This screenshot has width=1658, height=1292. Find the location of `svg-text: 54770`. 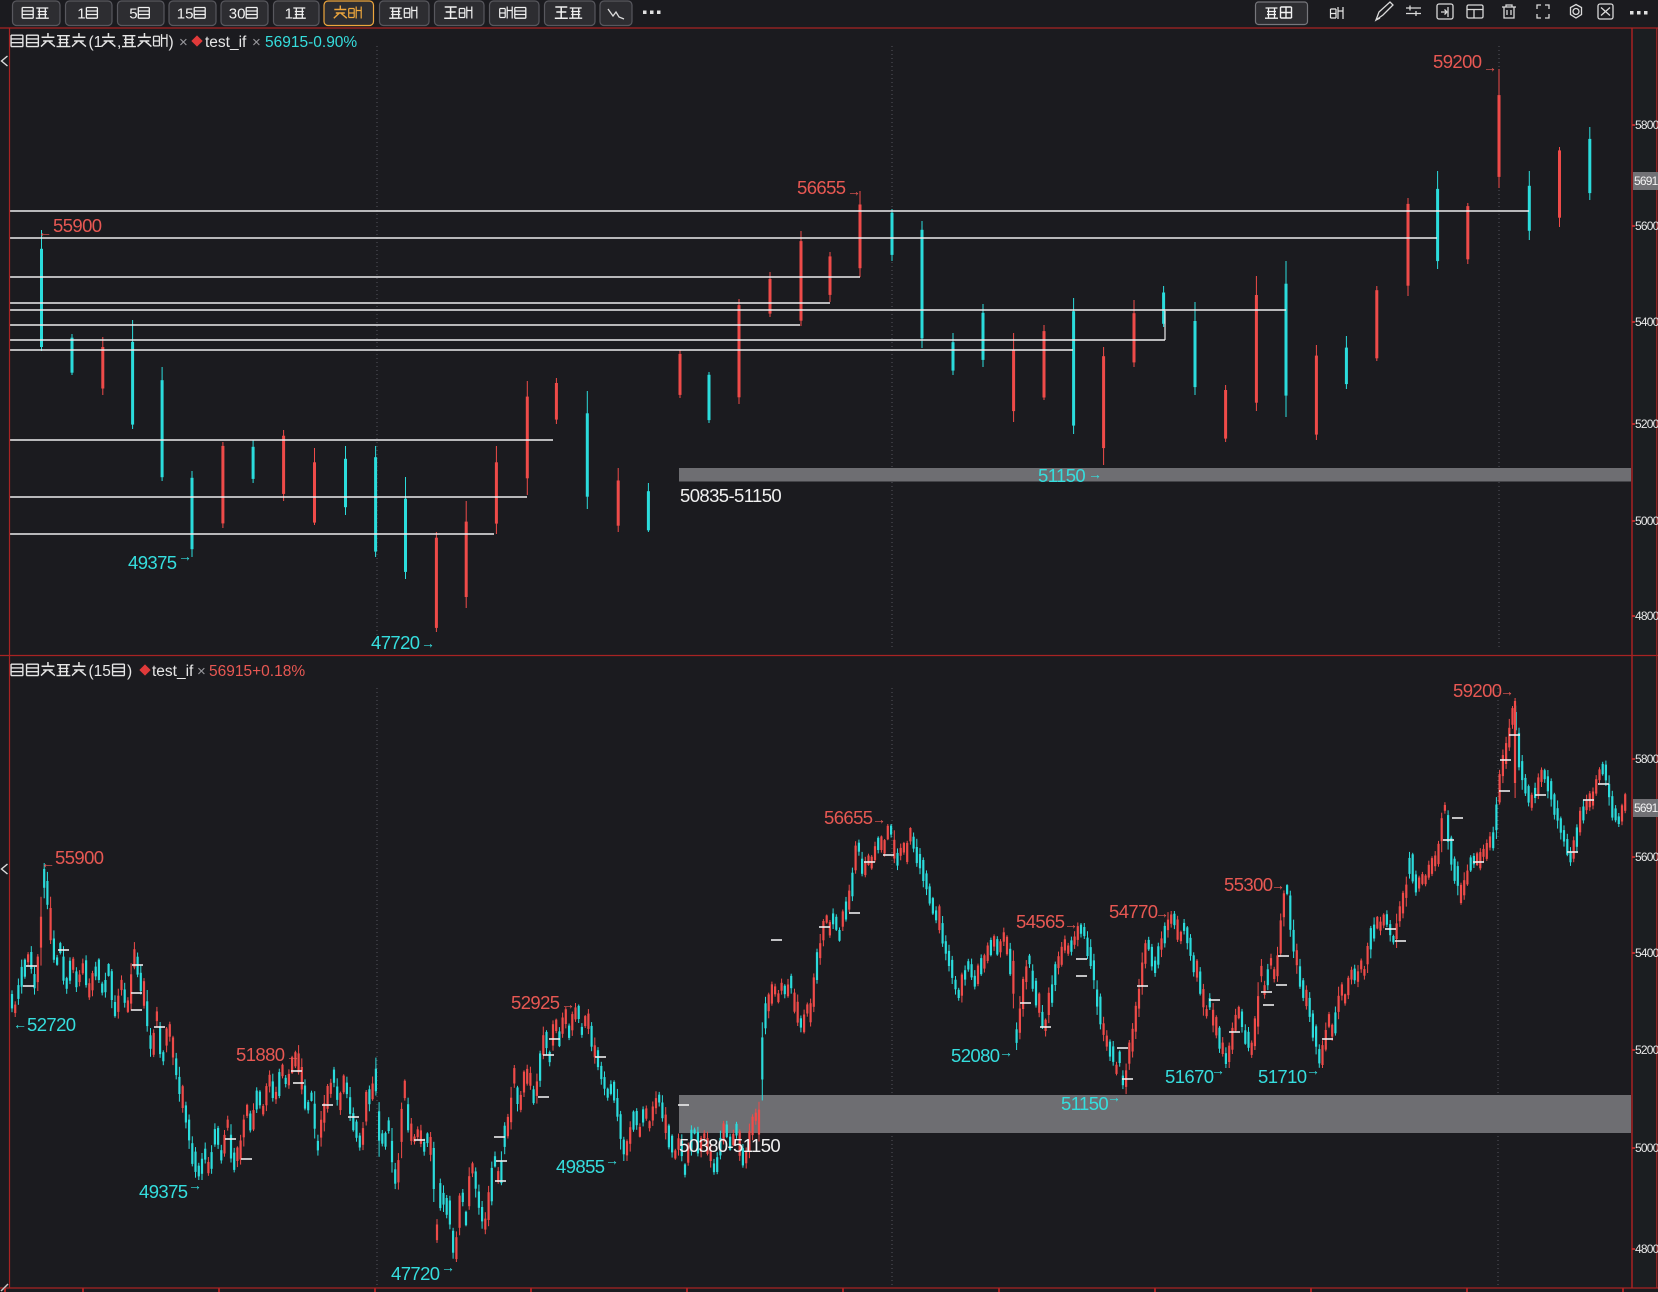

svg-text: 54770 is located at coordinates (1133, 911).